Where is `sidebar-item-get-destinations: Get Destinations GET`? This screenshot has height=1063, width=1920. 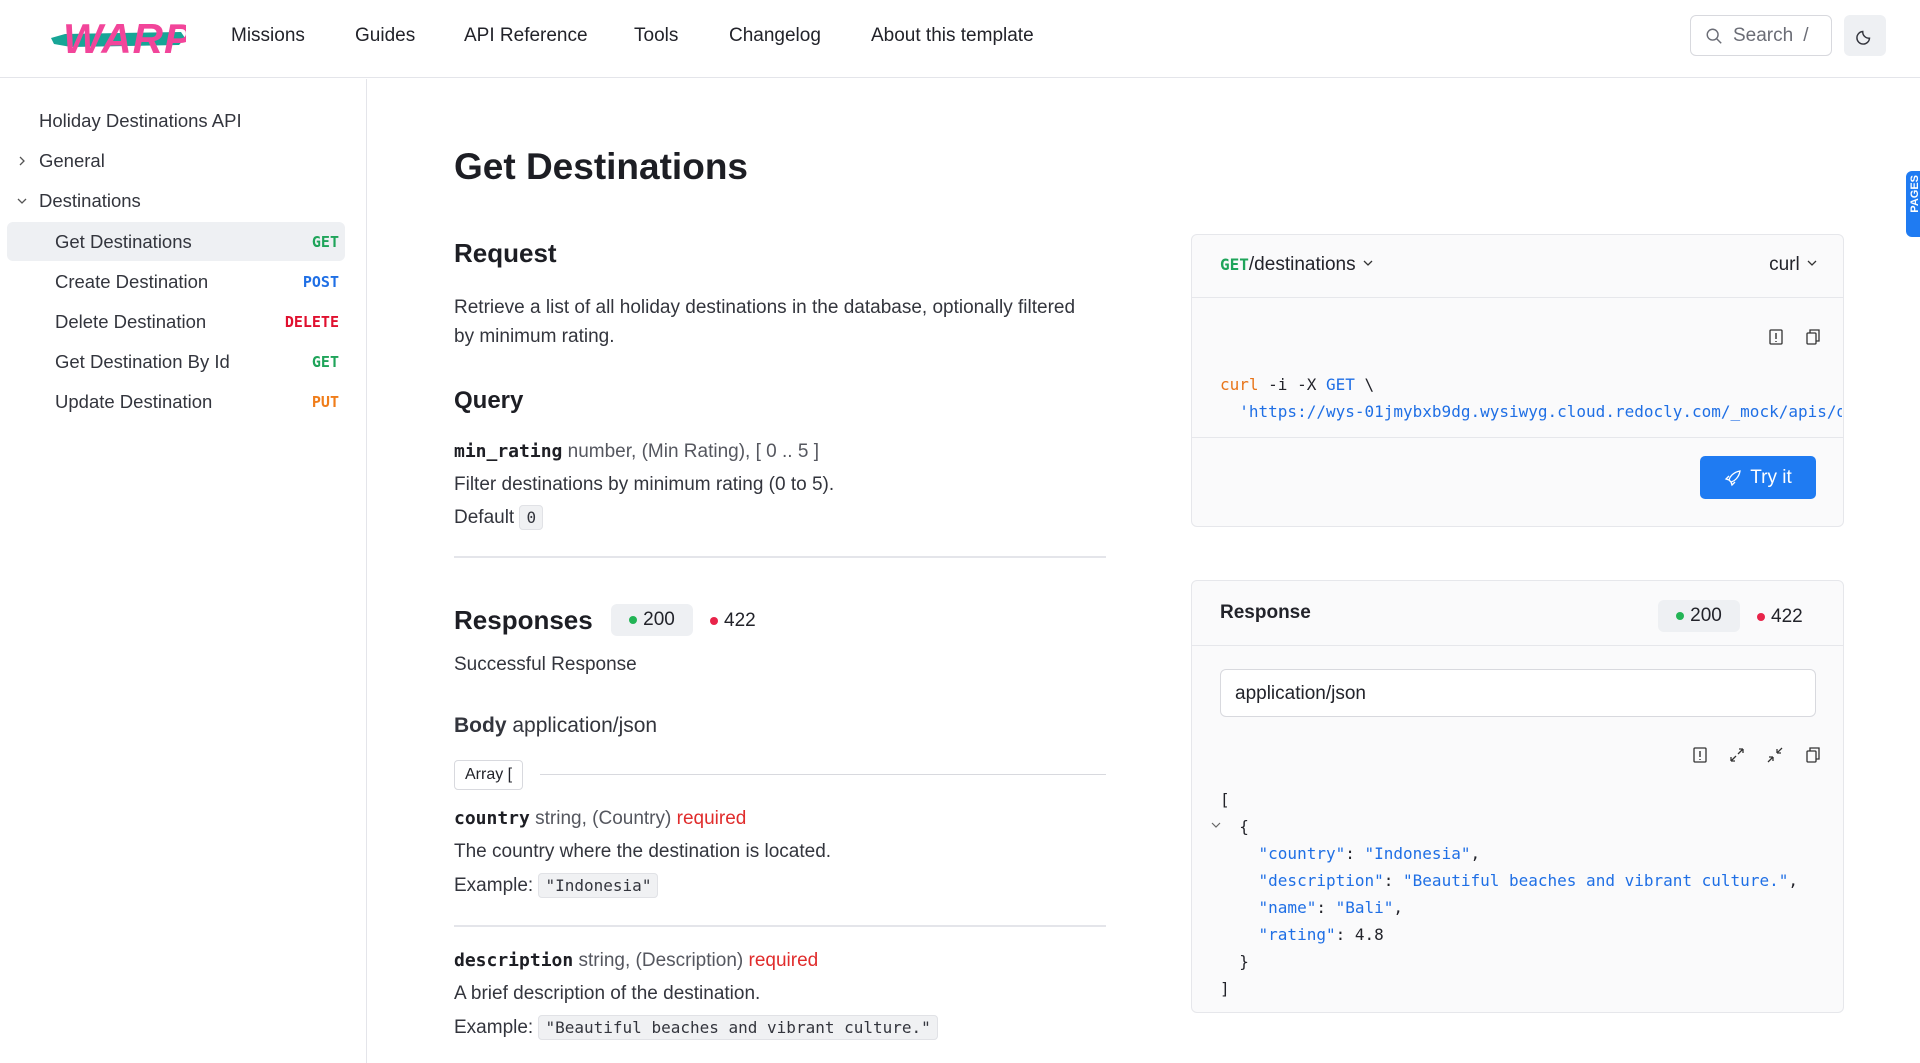 sidebar-item-get-destinations: Get Destinations GET is located at coordinates (176, 241).